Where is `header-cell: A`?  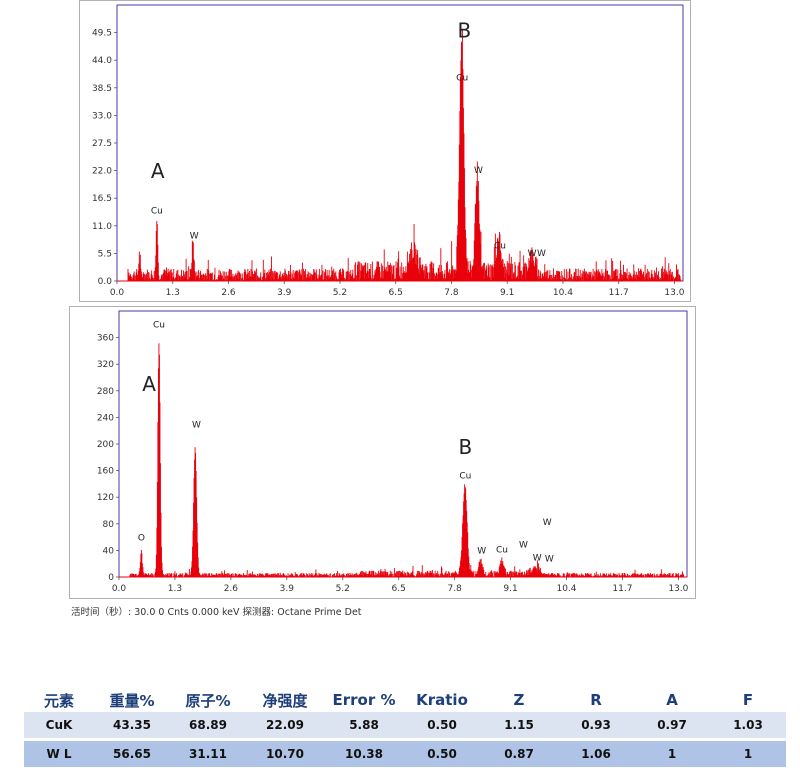 header-cell: A is located at coordinates (672, 700).